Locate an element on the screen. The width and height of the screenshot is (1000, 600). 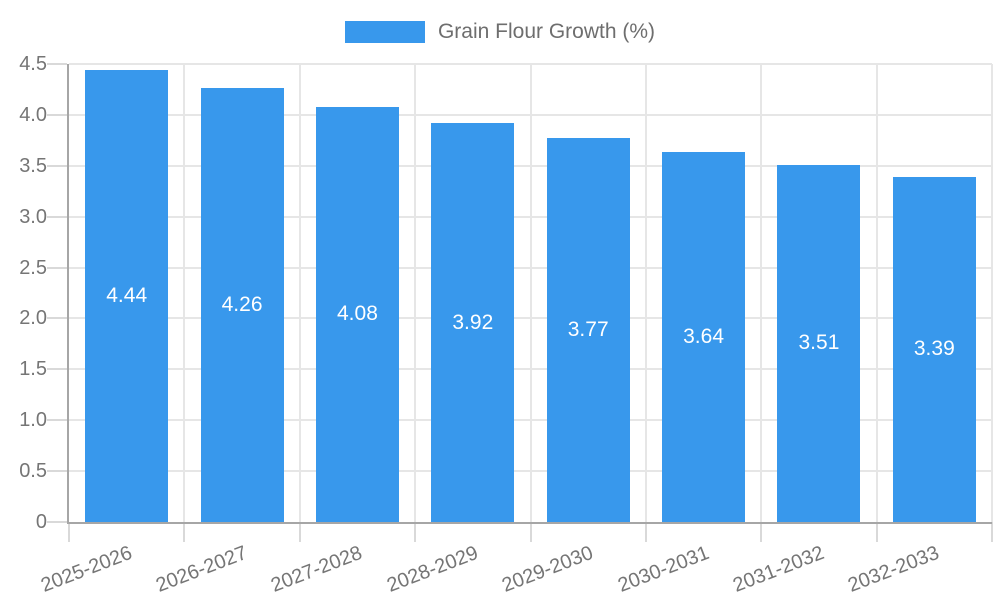
bar-value-label: 3.77 is located at coordinates (588, 330).